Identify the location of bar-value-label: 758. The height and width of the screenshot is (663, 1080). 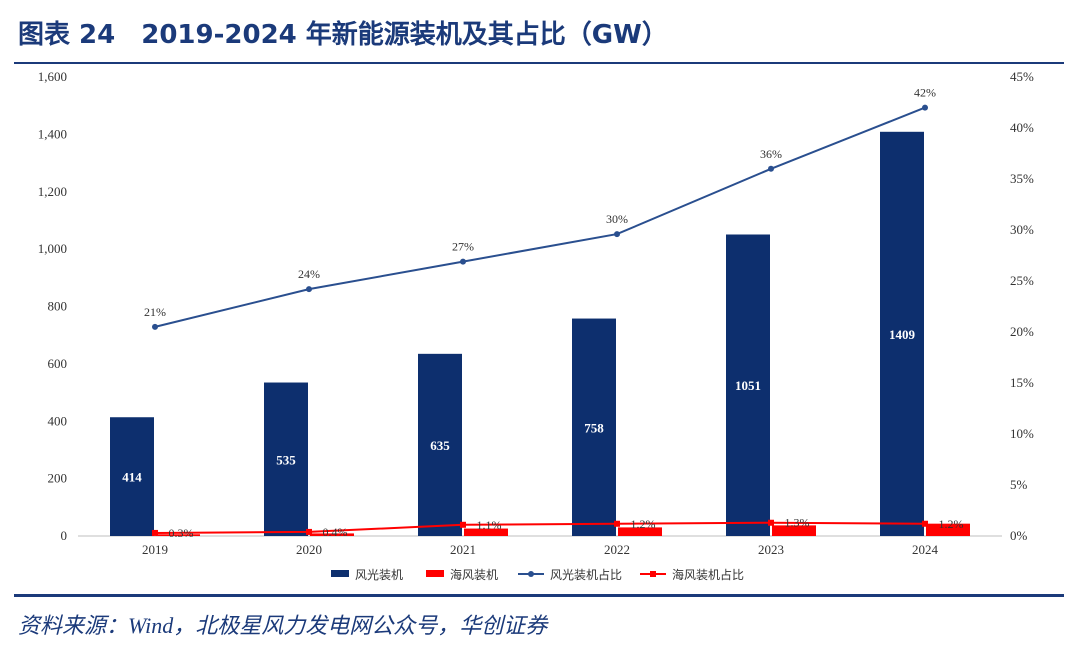
(594, 427).